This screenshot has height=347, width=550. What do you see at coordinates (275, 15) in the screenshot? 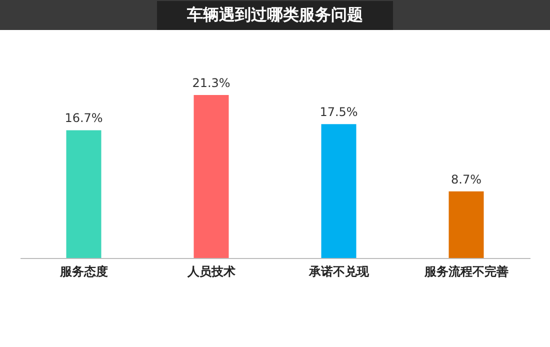
I see `chart-title: 车辆遇到过哪类服务问题` at bounding box center [275, 15].